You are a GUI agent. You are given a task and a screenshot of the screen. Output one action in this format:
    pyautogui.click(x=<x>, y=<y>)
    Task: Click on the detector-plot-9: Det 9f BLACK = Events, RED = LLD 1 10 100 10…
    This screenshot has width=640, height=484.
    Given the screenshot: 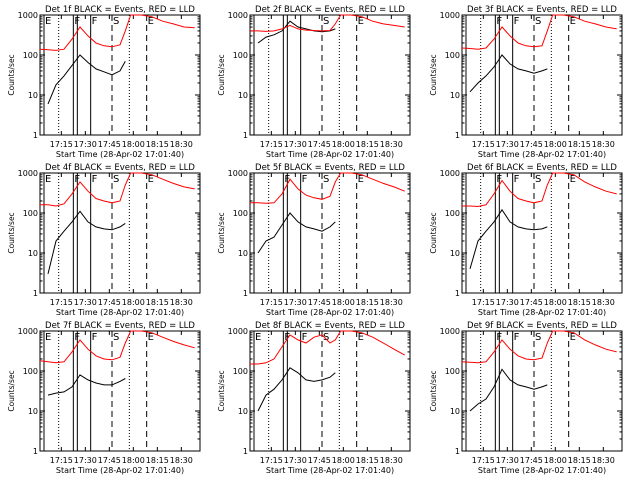 What is the action you would take?
    pyautogui.click(x=526, y=398)
    